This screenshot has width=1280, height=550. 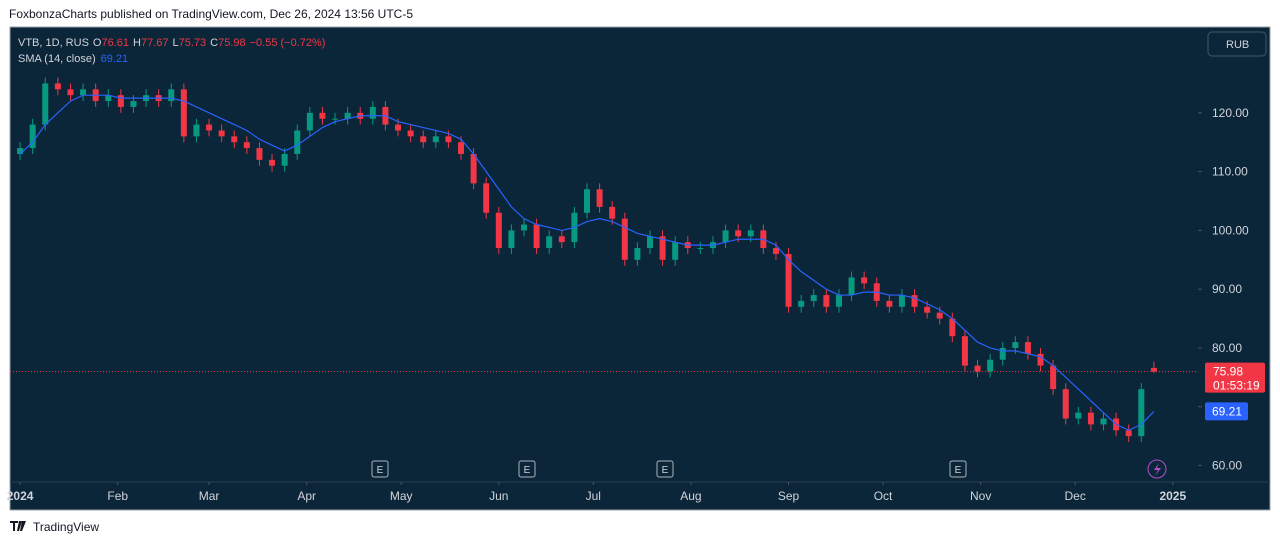 I want to click on sma-price-label: 69.21, so click(x=1227, y=411).